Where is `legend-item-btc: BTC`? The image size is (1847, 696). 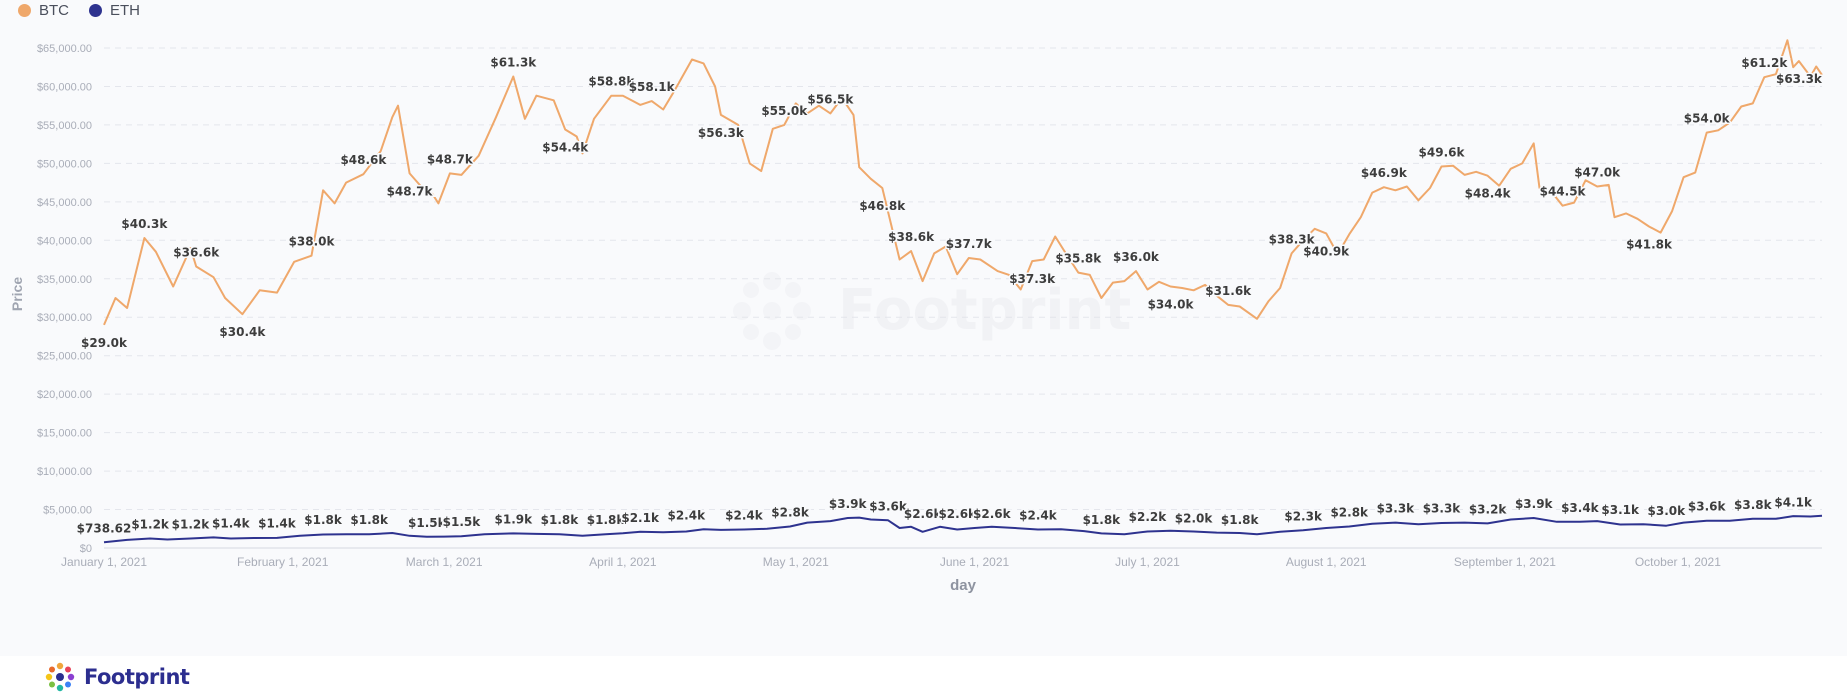
legend-item-btc: BTC is located at coordinates (43, 10).